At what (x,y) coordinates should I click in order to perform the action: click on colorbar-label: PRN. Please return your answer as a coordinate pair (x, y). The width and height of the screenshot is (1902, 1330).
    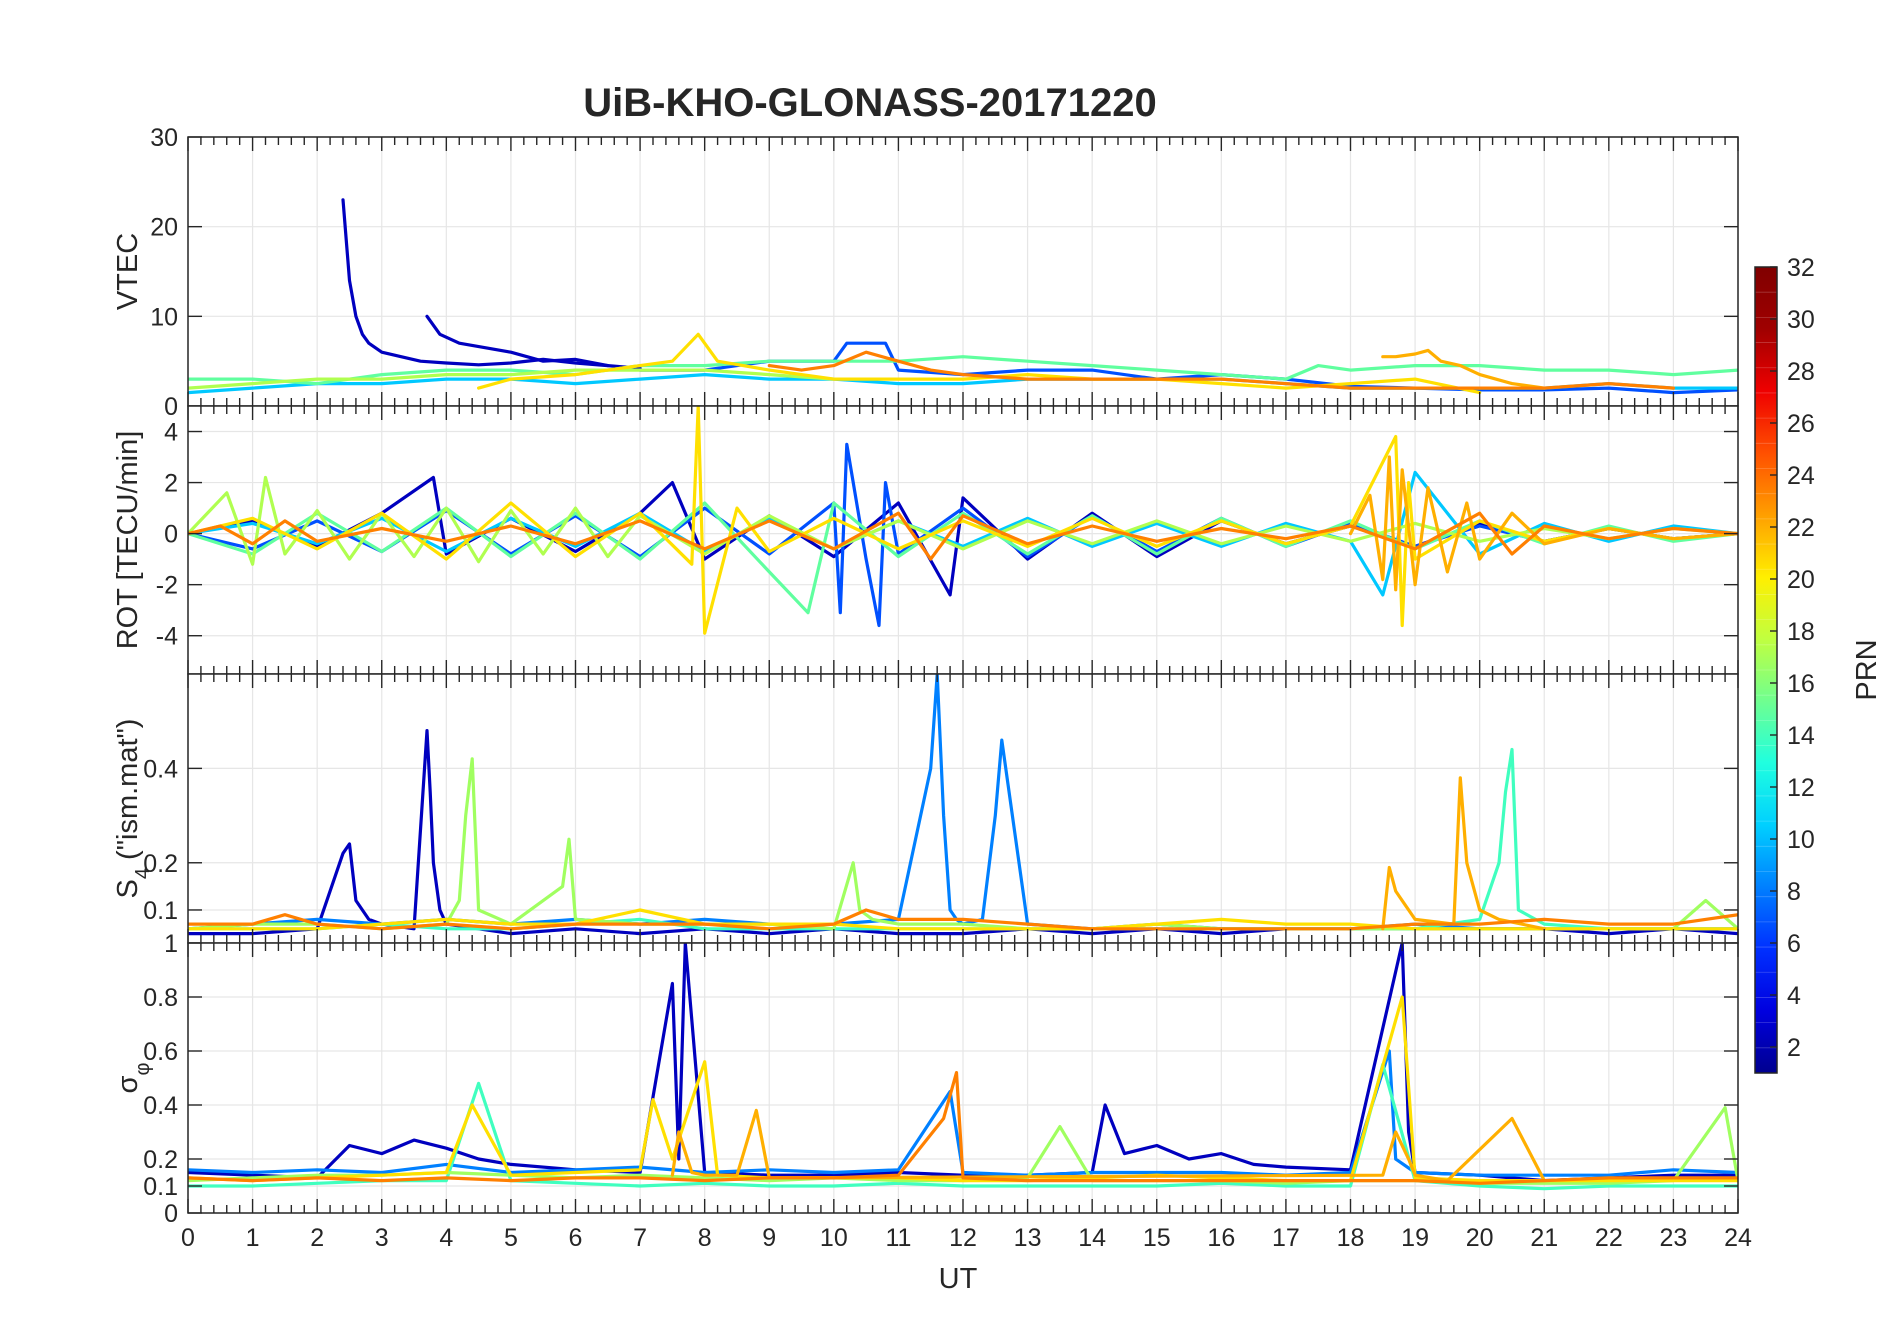
    Looking at the image, I should click on (1867, 669).